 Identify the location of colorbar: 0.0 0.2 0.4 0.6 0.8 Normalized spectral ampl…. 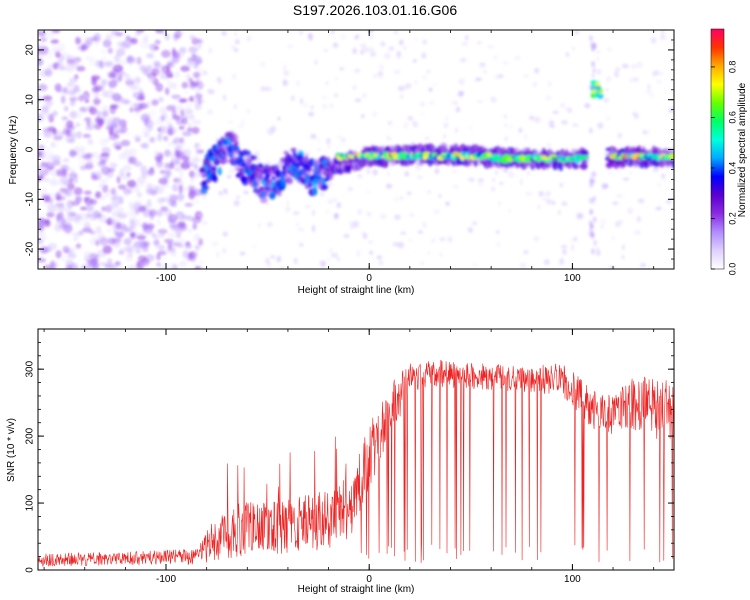
(729, 152).